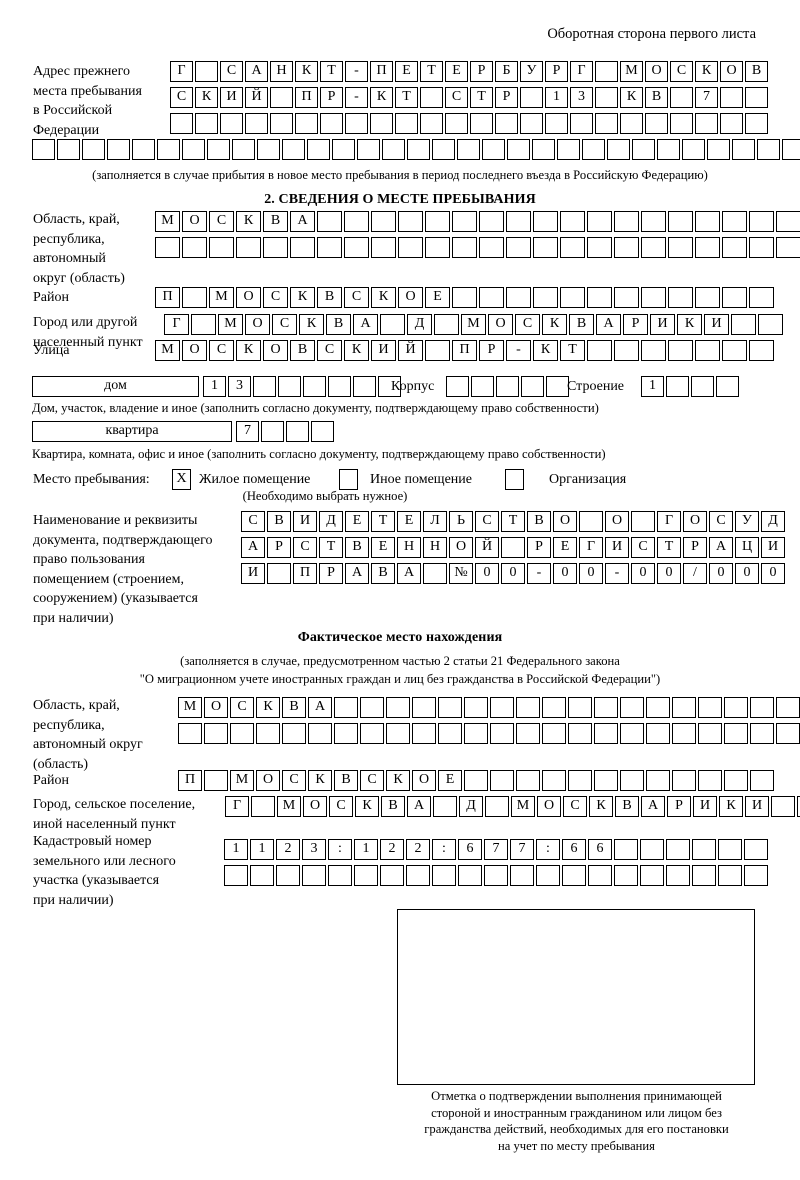 Image resolution: width=800 pixels, height=1180 pixels. What do you see at coordinates (456, 71) in the screenshot?
I see `char-cell: Е` at bounding box center [456, 71].